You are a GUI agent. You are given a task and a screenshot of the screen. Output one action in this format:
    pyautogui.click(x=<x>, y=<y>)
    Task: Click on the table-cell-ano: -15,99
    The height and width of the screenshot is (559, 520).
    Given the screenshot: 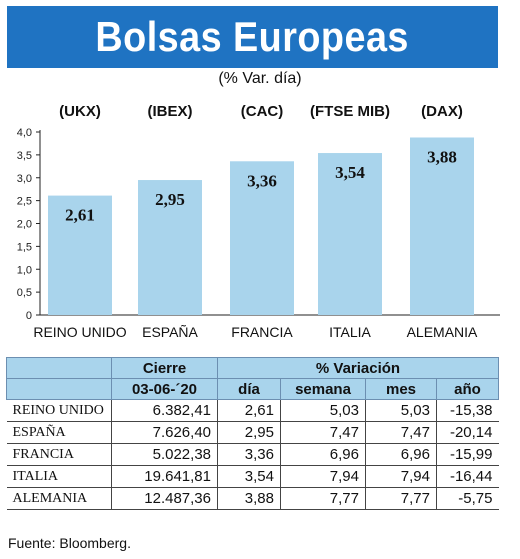 What is the action you would take?
    pyautogui.click(x=467, y=454)
    